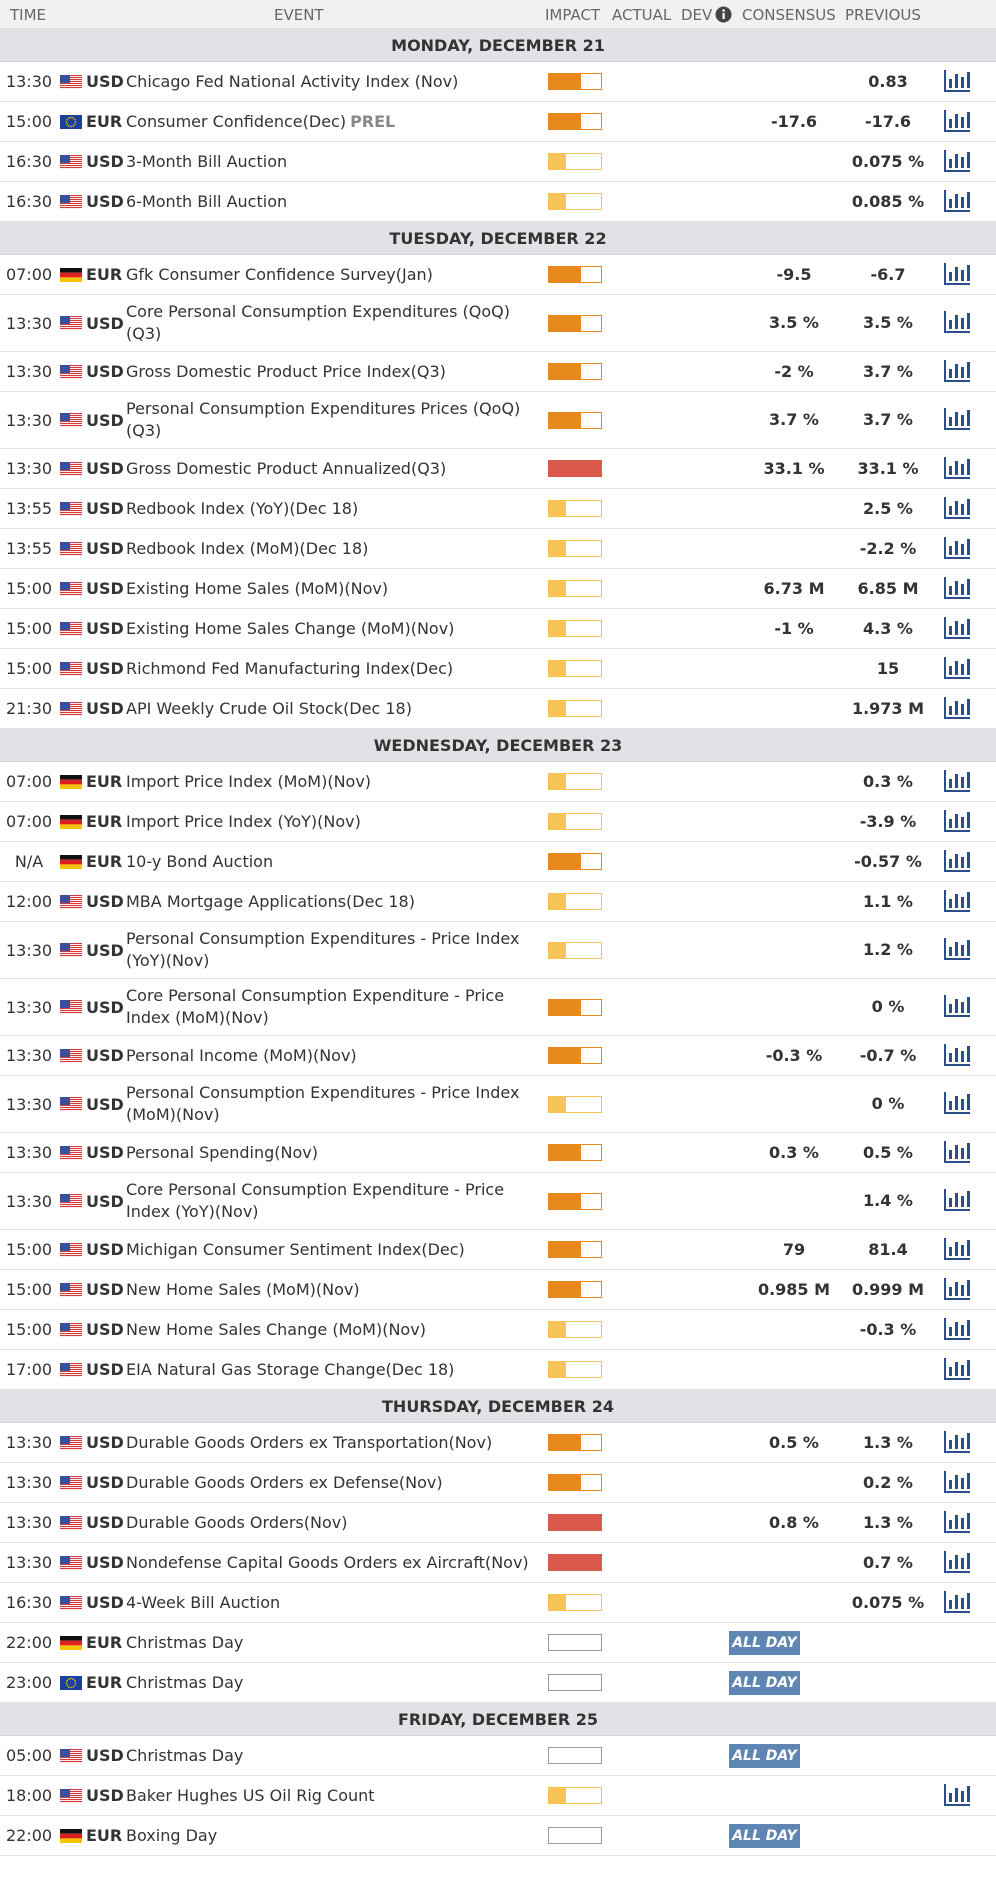 The width and height of the screenshot is (996, 1896). Describe the element at coordinates (799, 1562) in the screenshot. I see `values: 0.7 %` at that location.